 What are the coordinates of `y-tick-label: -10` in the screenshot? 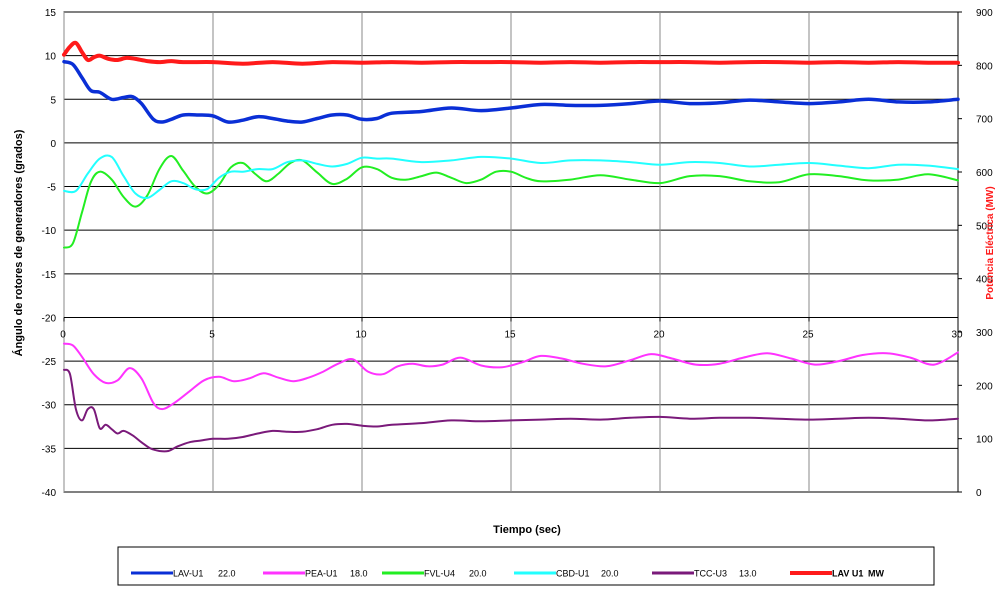 It's located at (49, 231).